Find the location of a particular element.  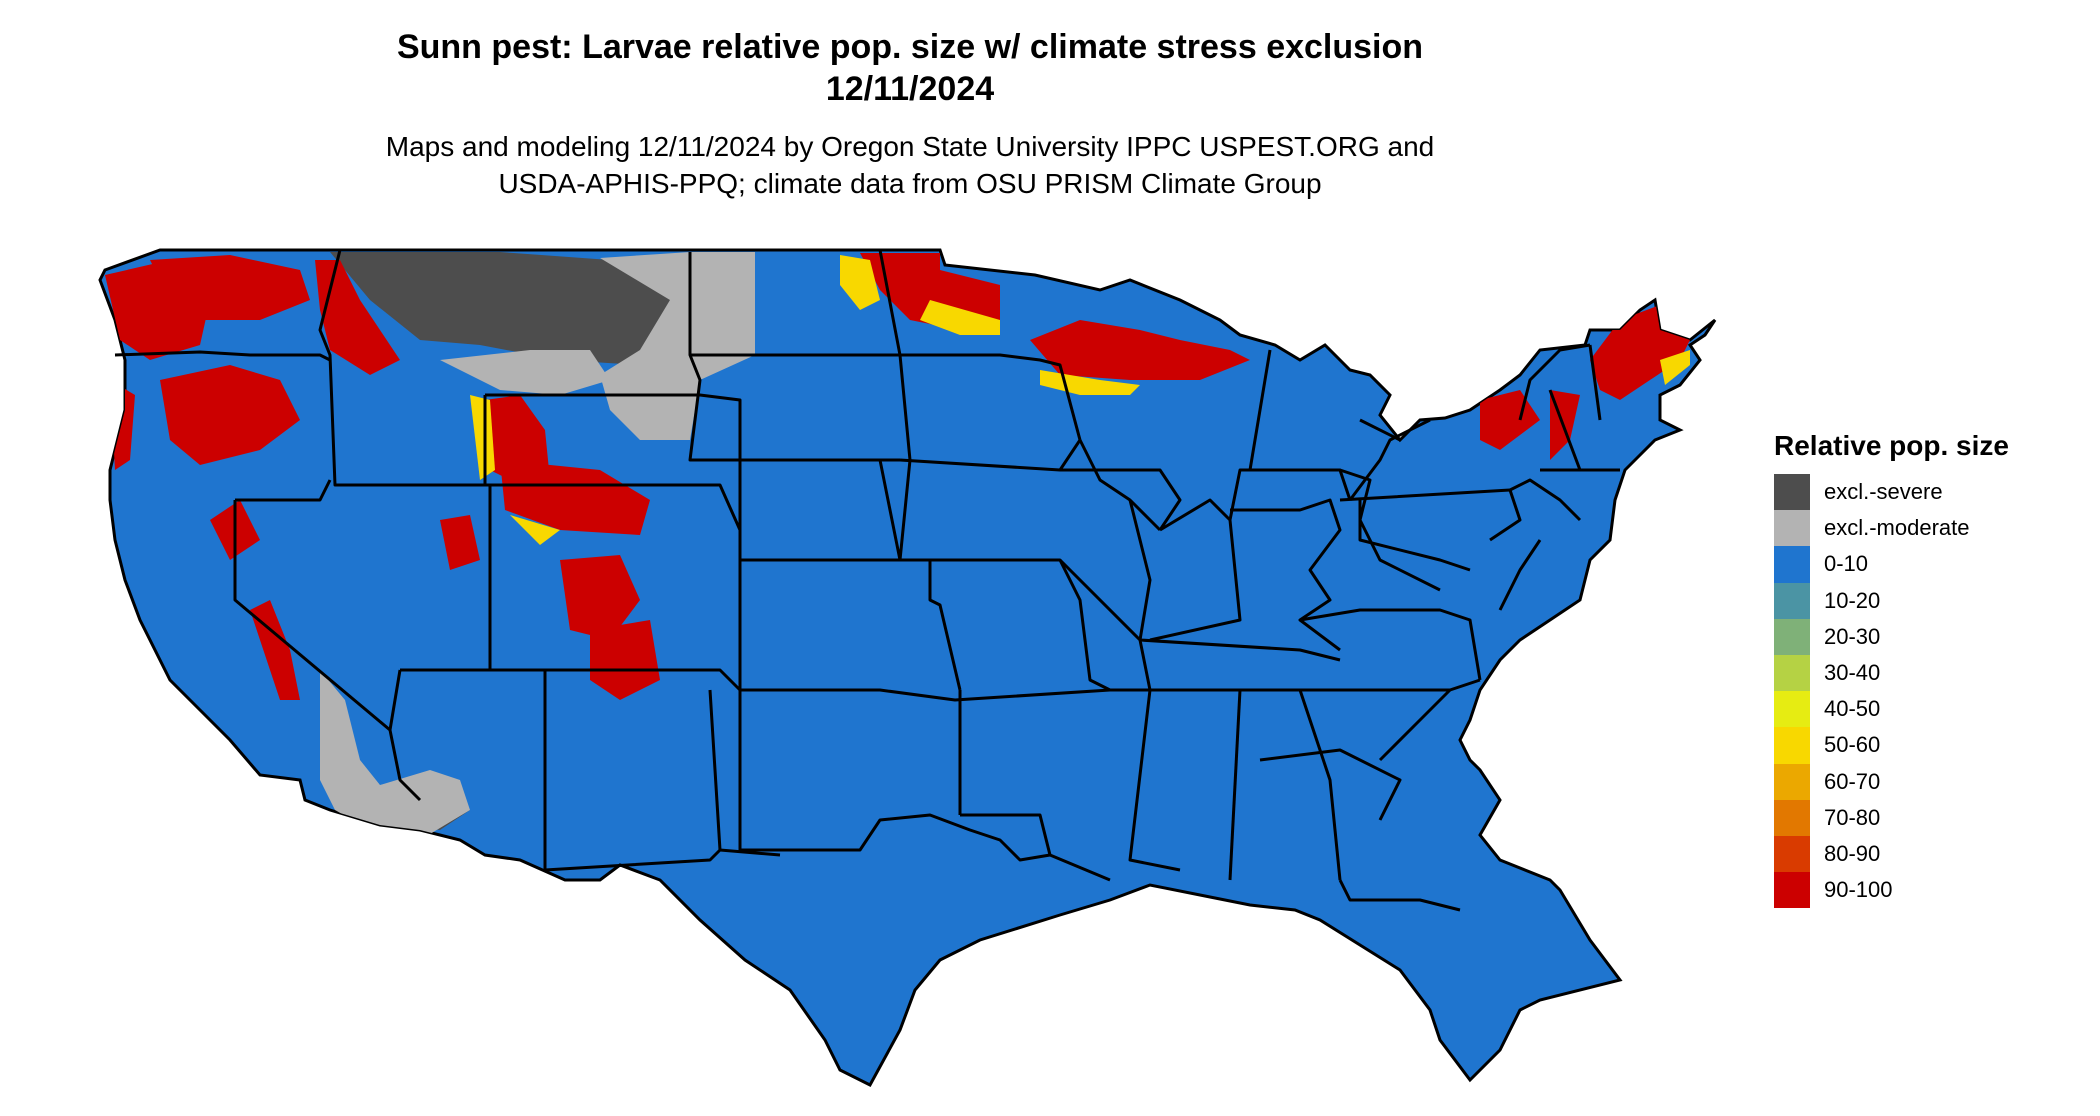

map-date: 12/11/2024 is located at coordinates (910, 89).